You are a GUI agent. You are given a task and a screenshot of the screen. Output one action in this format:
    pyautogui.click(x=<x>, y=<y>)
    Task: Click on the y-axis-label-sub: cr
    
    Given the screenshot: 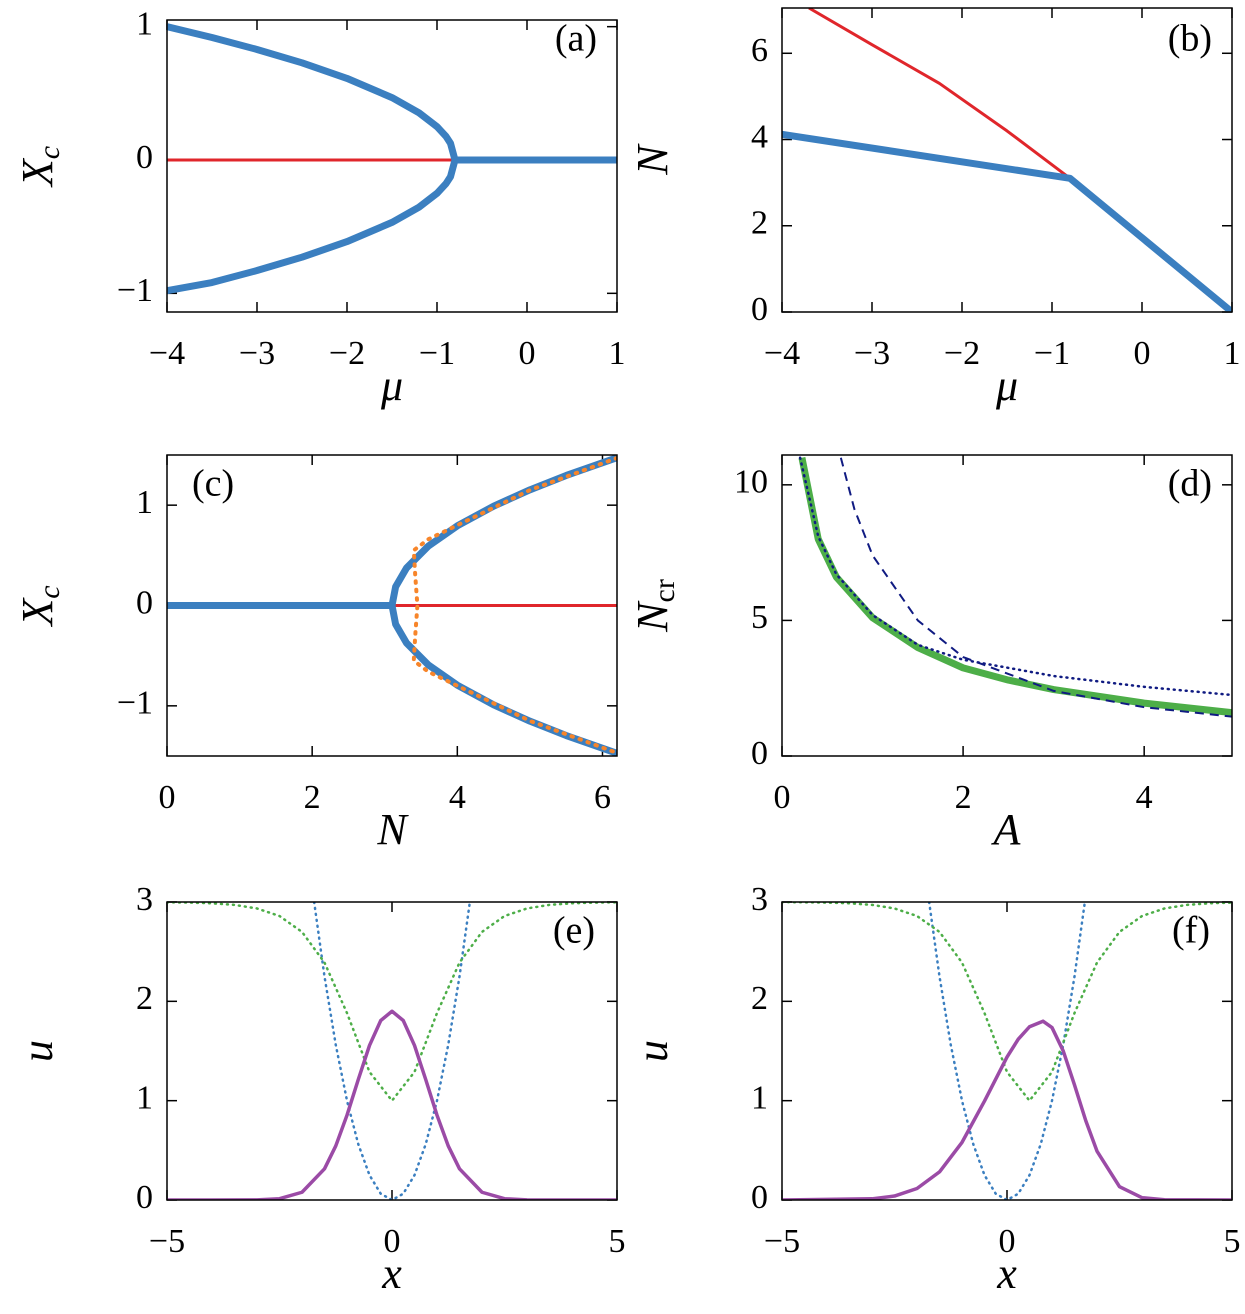 What is the action you would take?
    pyautogui.click(x=664, y=590)
    